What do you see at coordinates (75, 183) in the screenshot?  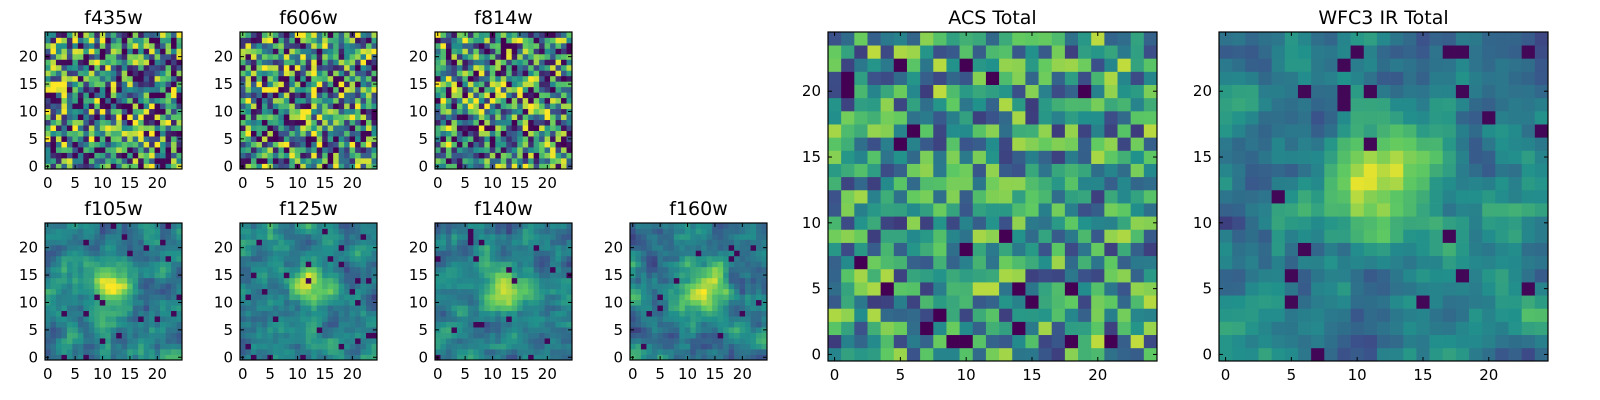 I see `x-tick-label: 5` at bounding box center [75, 183].